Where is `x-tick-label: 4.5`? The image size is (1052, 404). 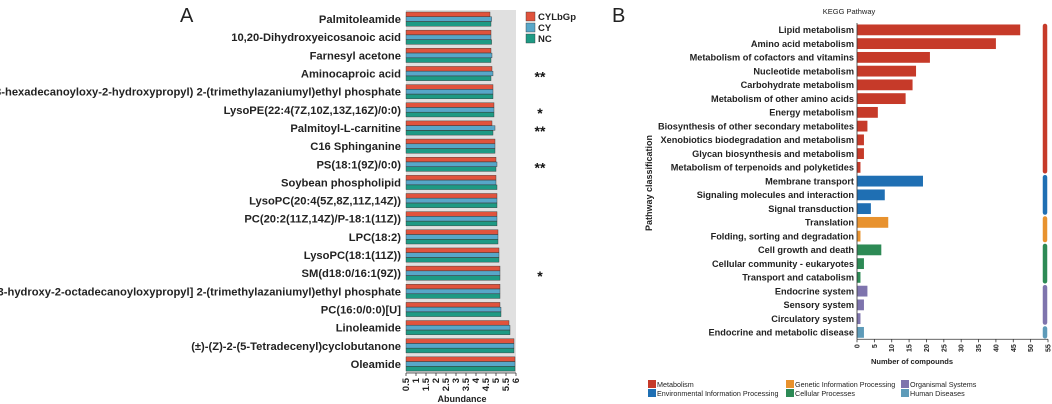
x-tick-label: 4.5 is located at coordinates (486, 384).